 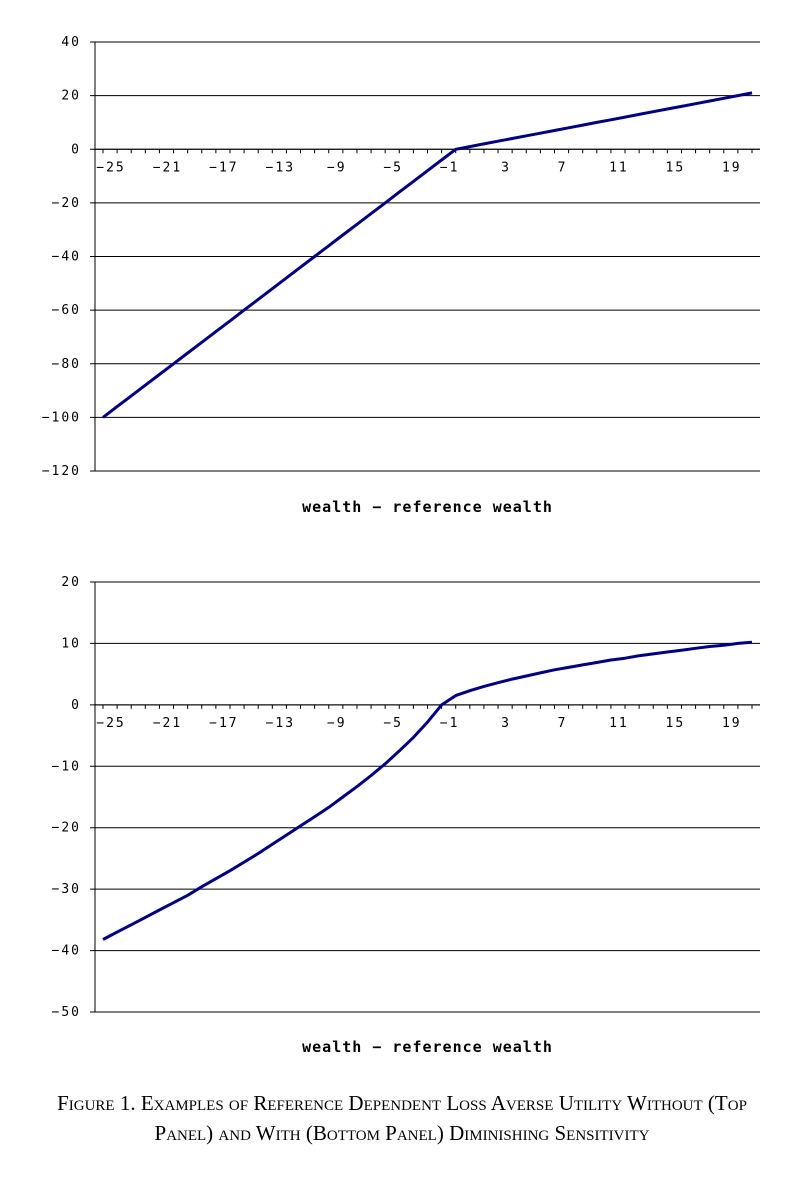 What do you see at coordinates (66, 889) in the screenshot?
I see `y-tick-label: −30` at bounding box center [66, 889].